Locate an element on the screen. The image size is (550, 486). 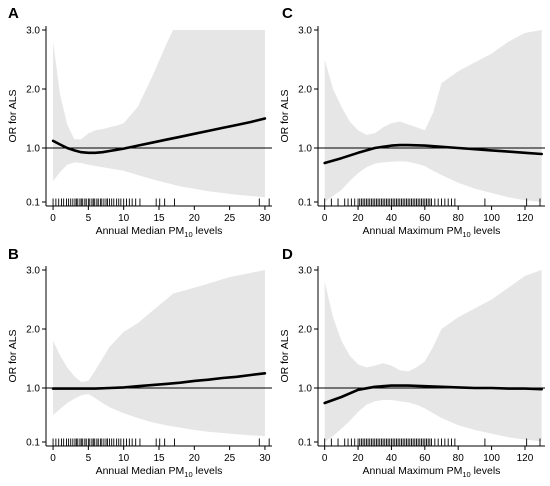
panel-letter: A is located at coordinates (13, 13).